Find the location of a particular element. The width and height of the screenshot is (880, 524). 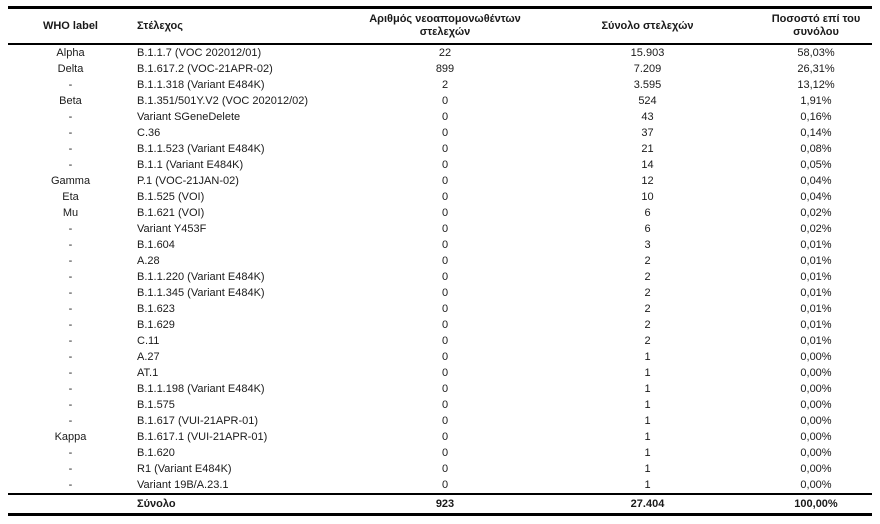

cell-strain: B.1.1 (Variant E484K) is located at coordinates (190, 165).